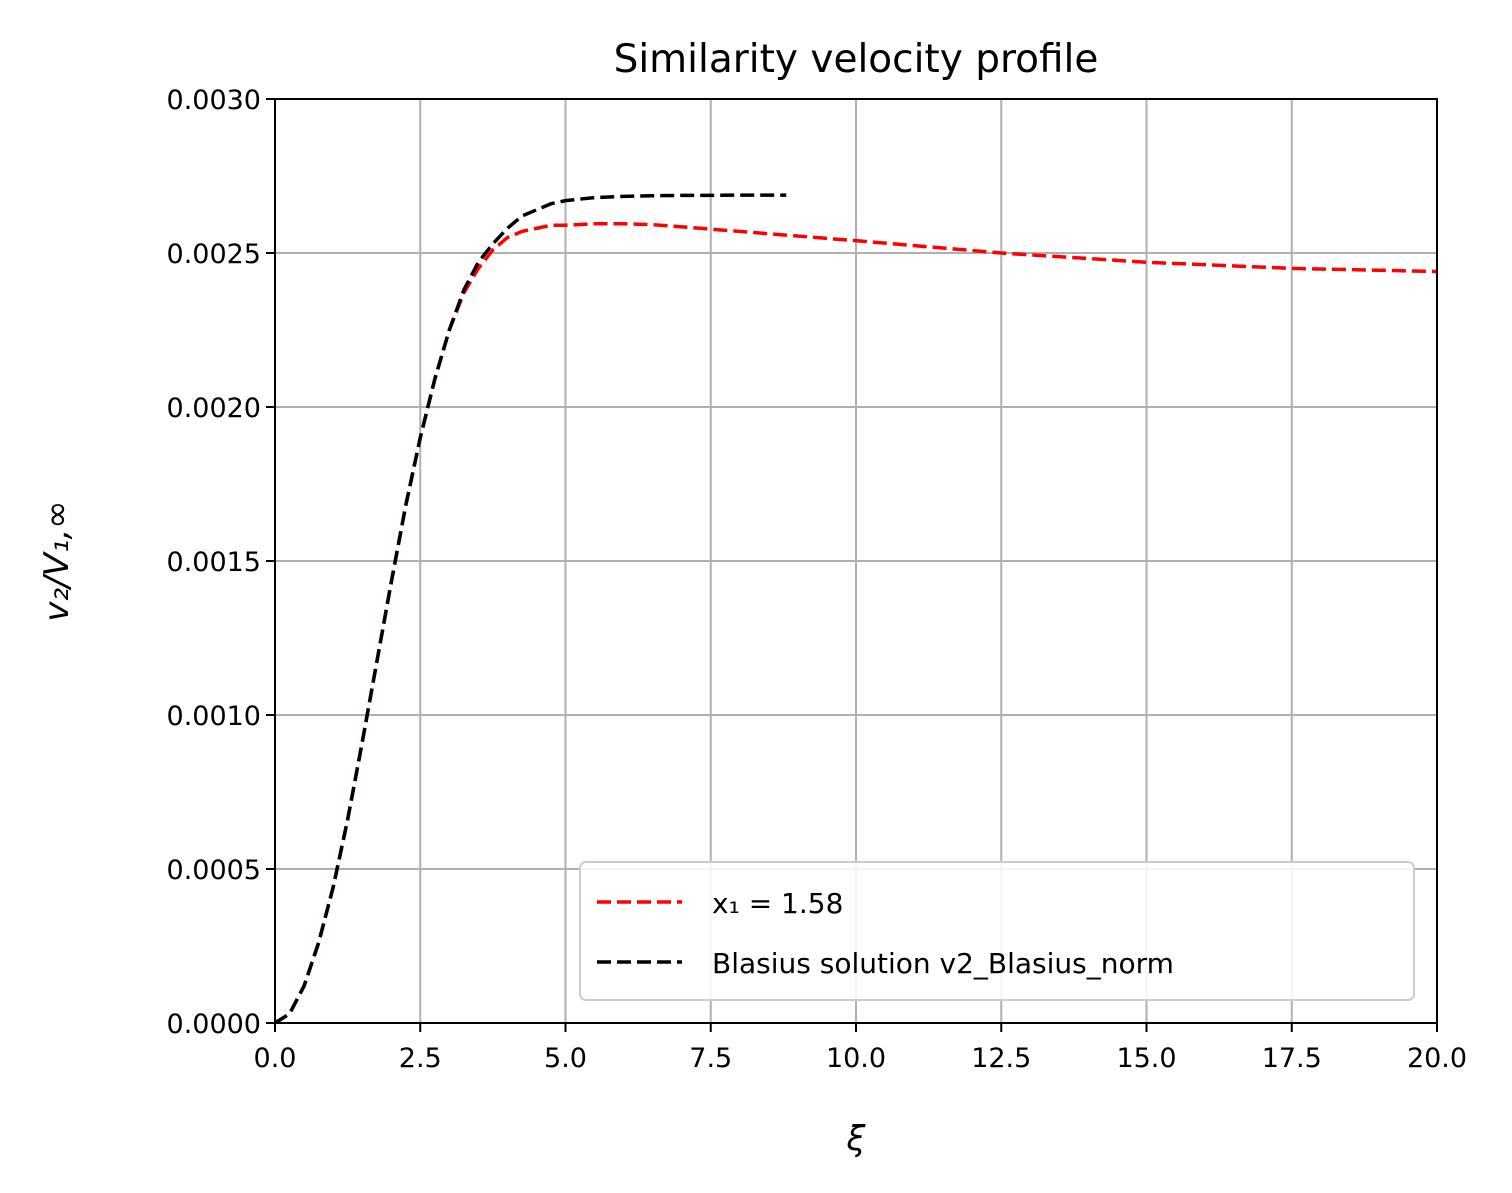 The height and width of the screenshot is (1193, 1512). I want to click on chart-title: Similarity velocity profile, so click(856, 59).